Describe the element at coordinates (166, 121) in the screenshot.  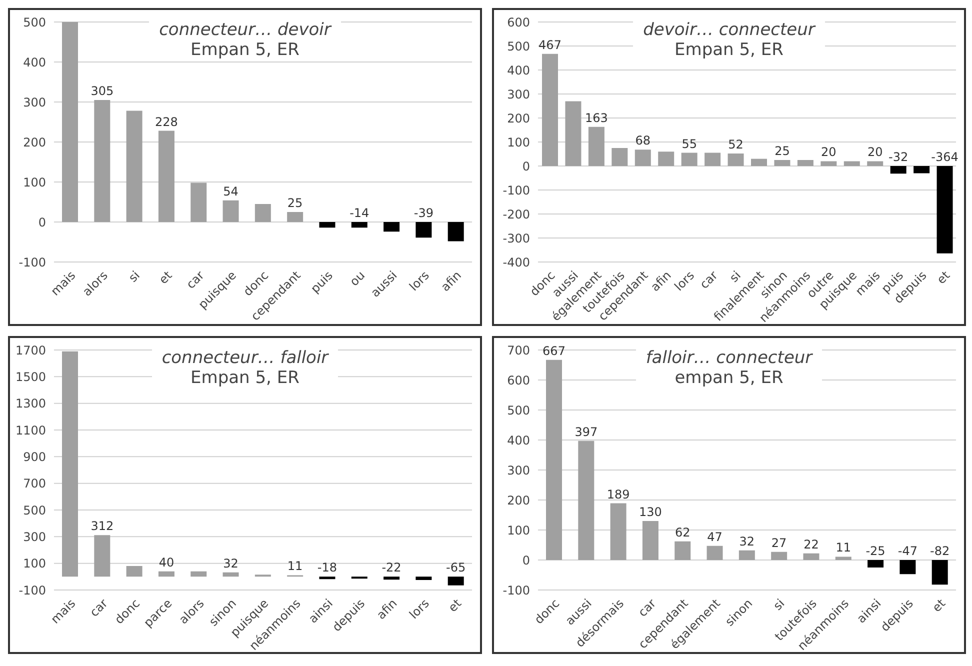
I see `data-label: 228` at that location.